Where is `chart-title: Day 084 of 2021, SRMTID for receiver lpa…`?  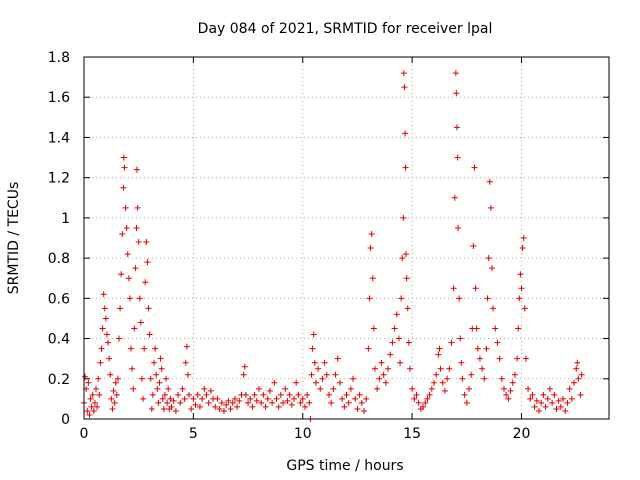 chart-title: Day 084 of 2021, SRMTID for receiver lpa… is located at coordinates (345, 29).